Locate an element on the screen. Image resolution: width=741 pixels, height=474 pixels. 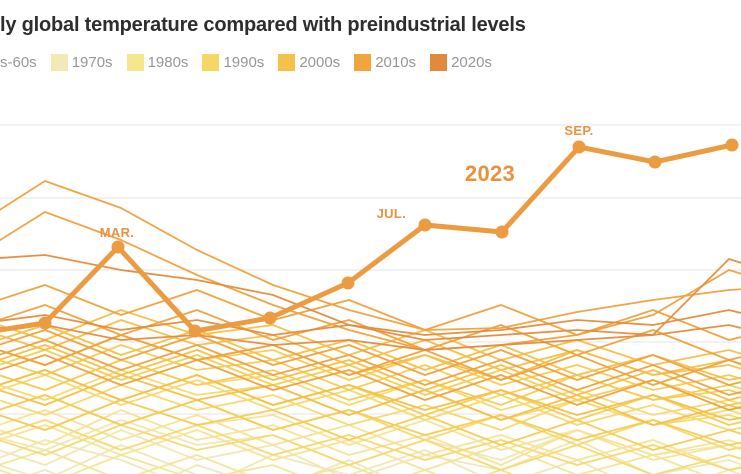
data-point-dot-oct is located at coordinates (655, 162).